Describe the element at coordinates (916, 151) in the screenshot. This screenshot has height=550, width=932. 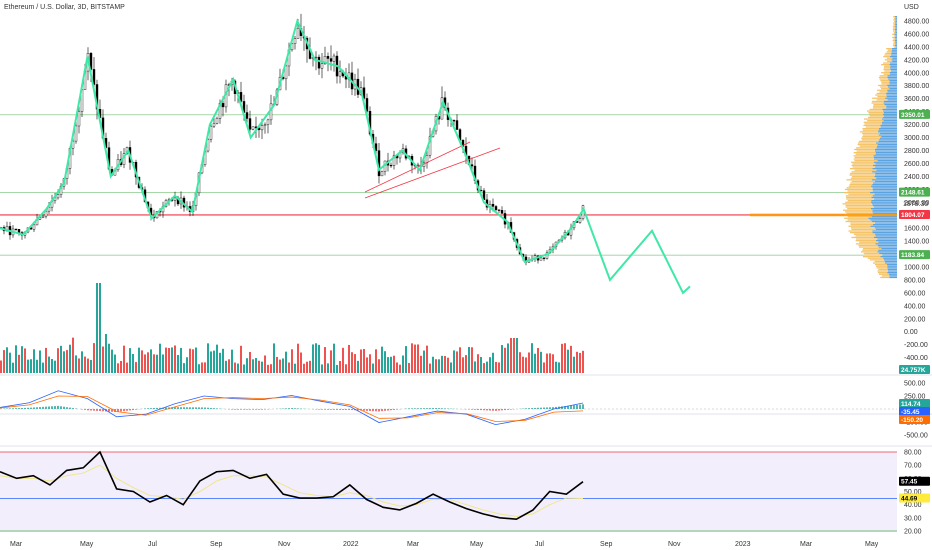
I see `price-tick-label: 2800.00` at that location.